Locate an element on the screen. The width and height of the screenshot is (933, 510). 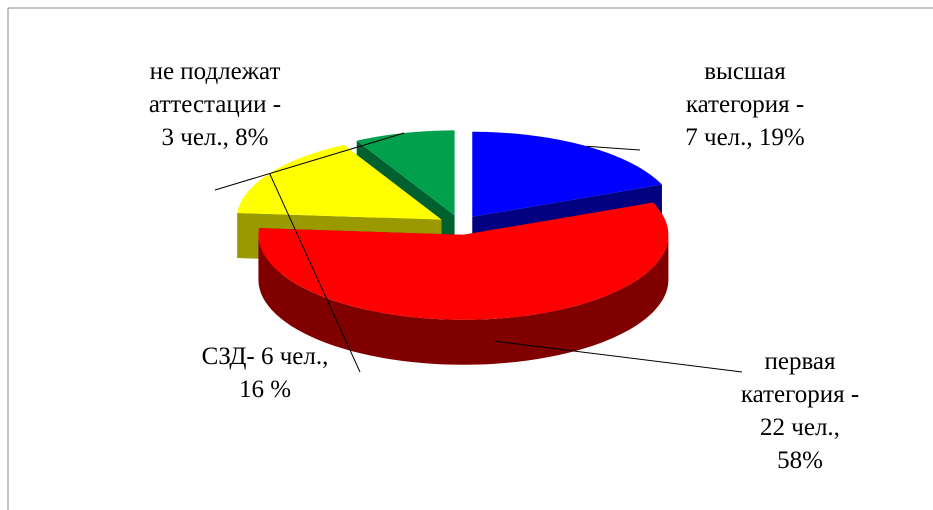
slice-wall is located at coordinates (463, 299).